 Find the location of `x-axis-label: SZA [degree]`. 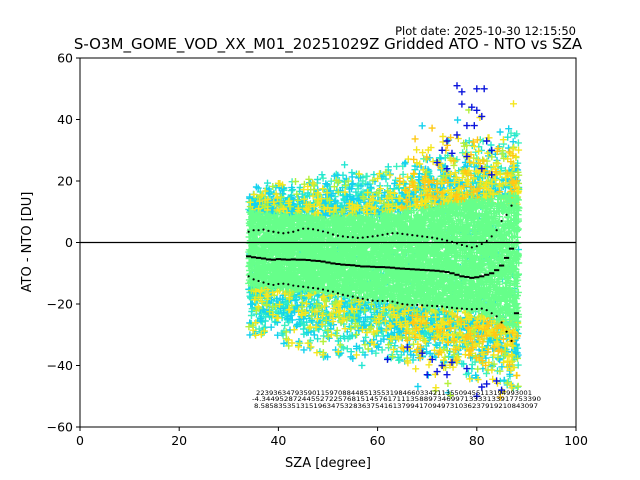

x-axis-label: SZA [degree] is located at coordinates (328, 463).